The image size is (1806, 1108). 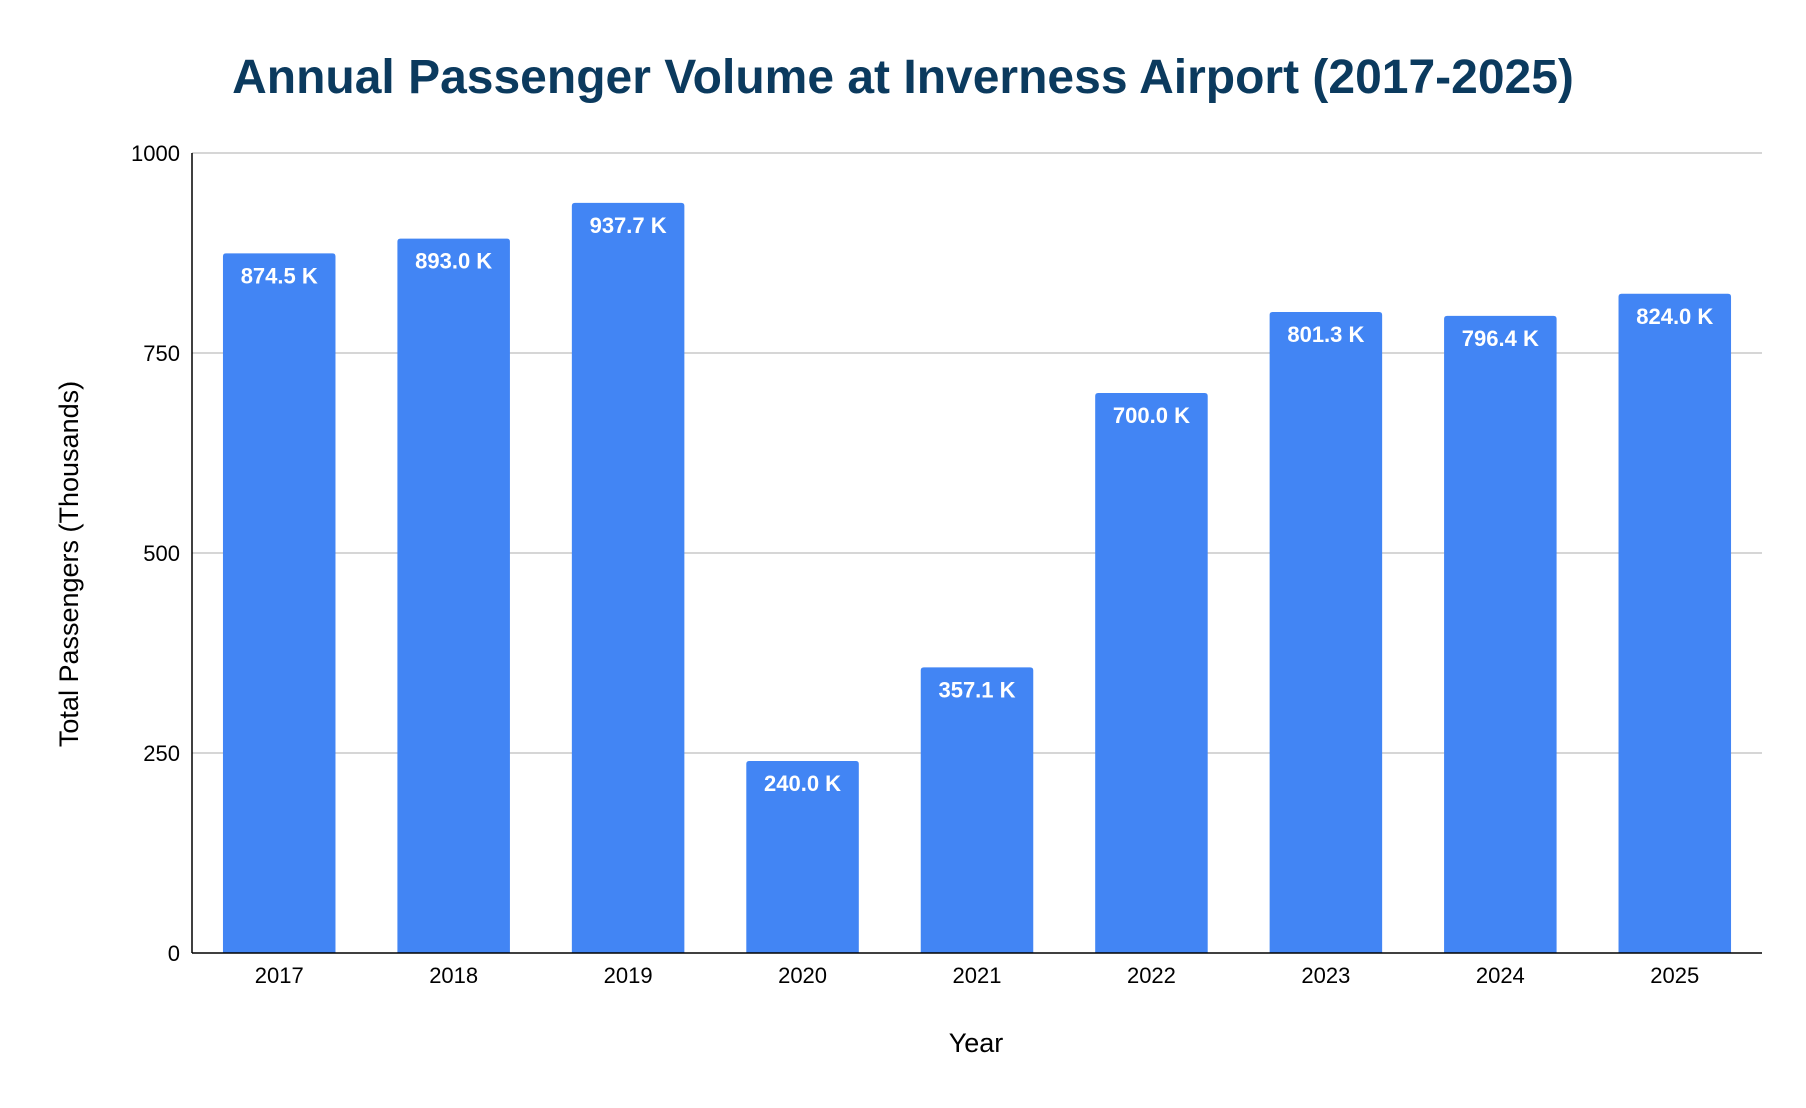 I want to click on x-tick-label-2017: 2017, so click(x=279, y=975).